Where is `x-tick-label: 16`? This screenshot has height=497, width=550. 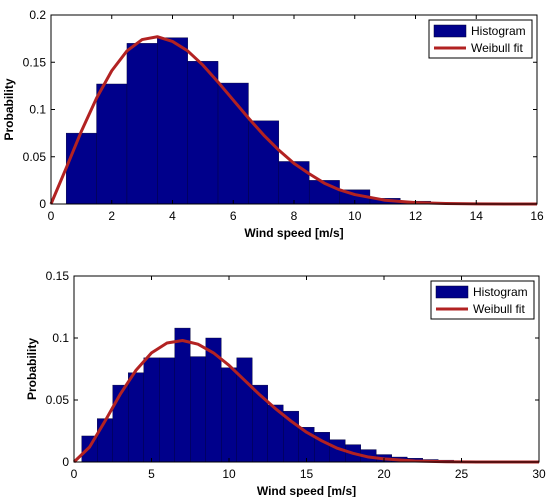 x-tick-label: 16 is located at coordinates (537, 216).